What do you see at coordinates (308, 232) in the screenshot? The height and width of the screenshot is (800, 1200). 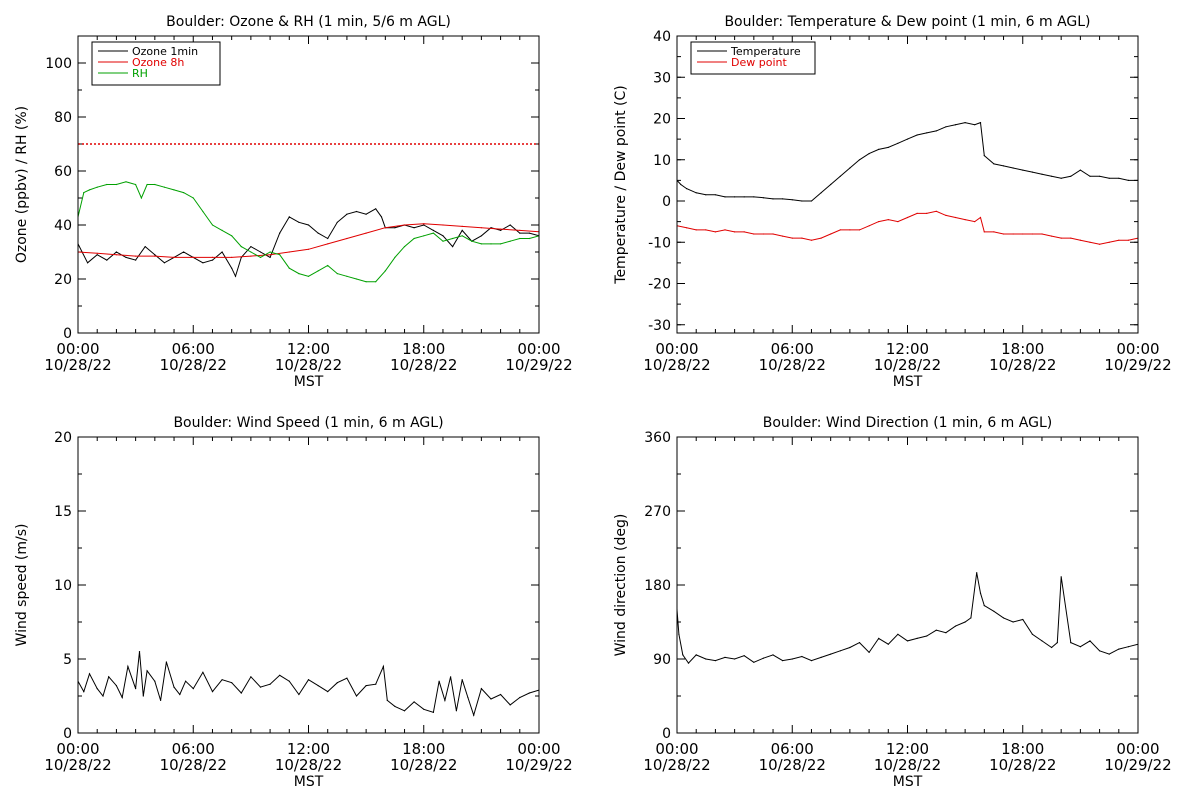 I see `series-rh-line` at bounding box center [308, 232].